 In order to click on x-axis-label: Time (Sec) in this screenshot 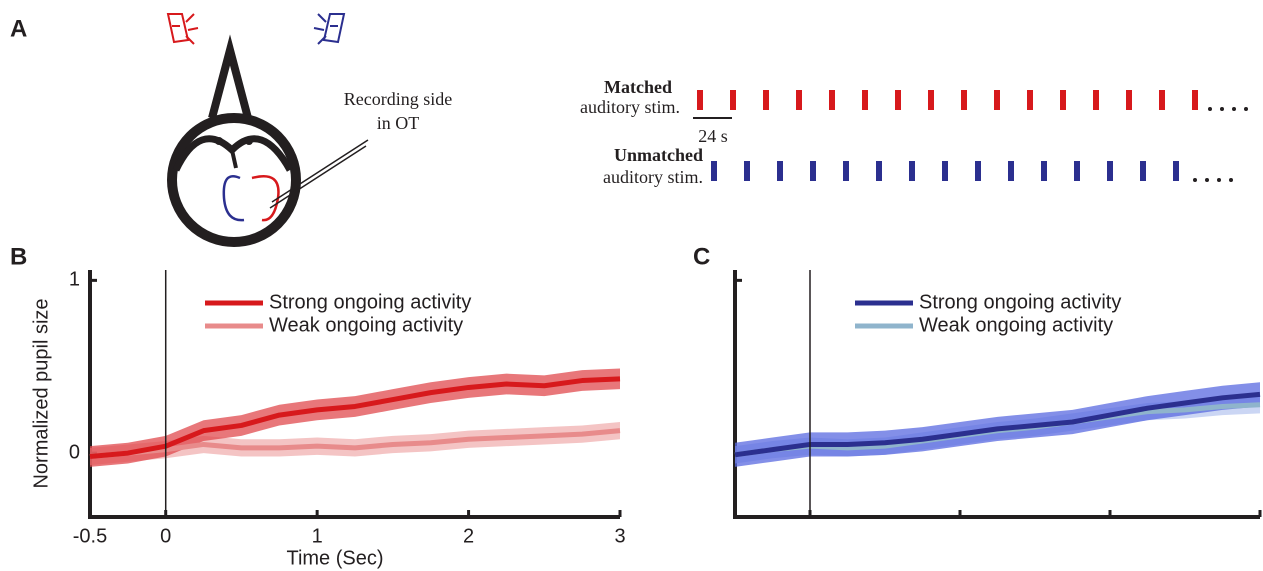, I will do `click(334, 558)`.